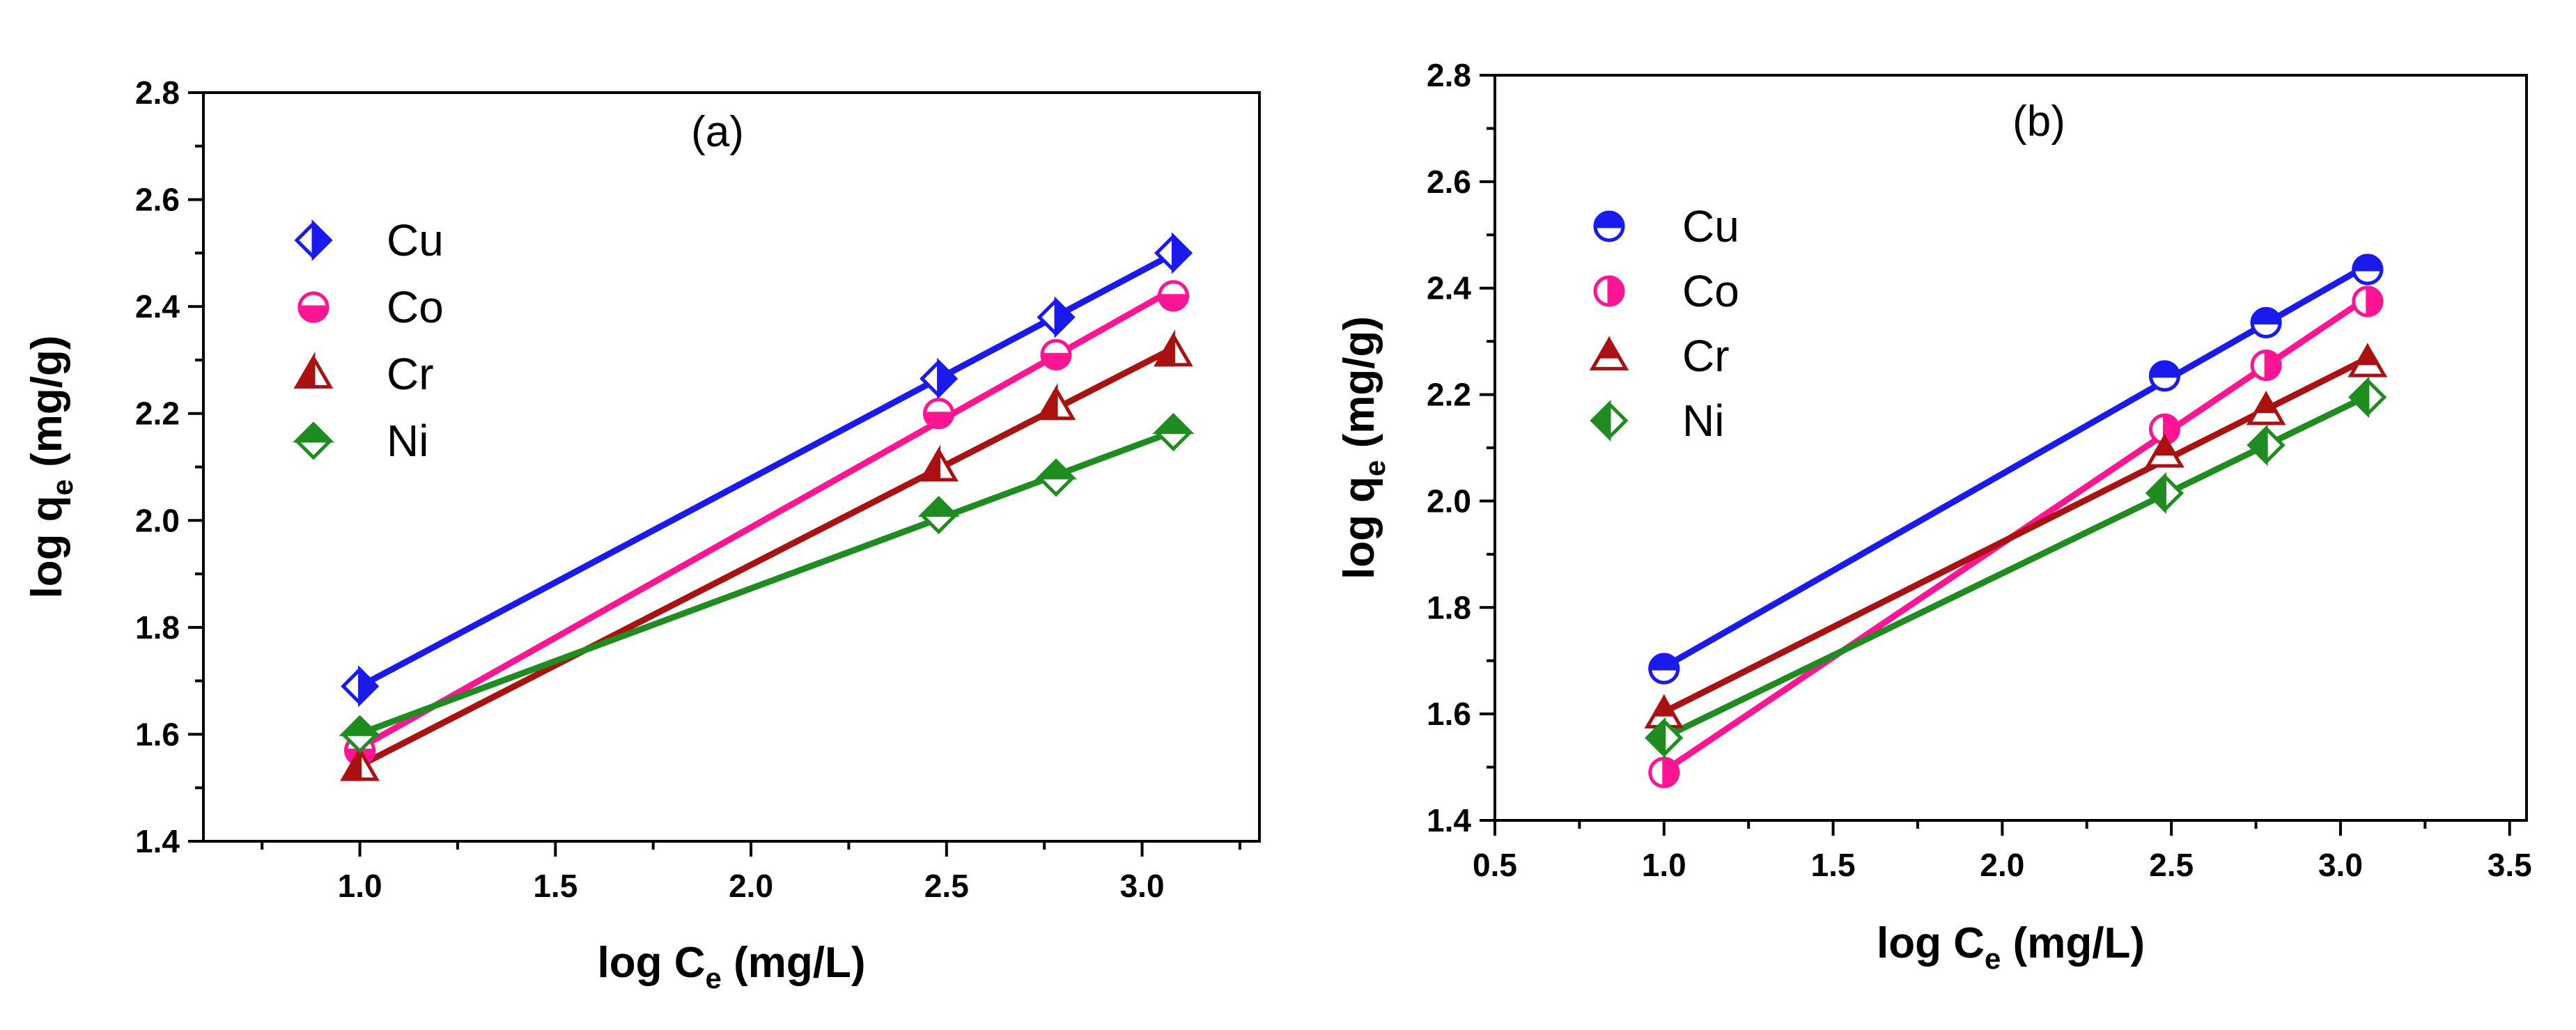 This screenshot has height=1030, width=2576. What do you see at coordinates (717, 132) in the screenshot?
I see `panel-label: (a)` at bounding box center [717, 132].